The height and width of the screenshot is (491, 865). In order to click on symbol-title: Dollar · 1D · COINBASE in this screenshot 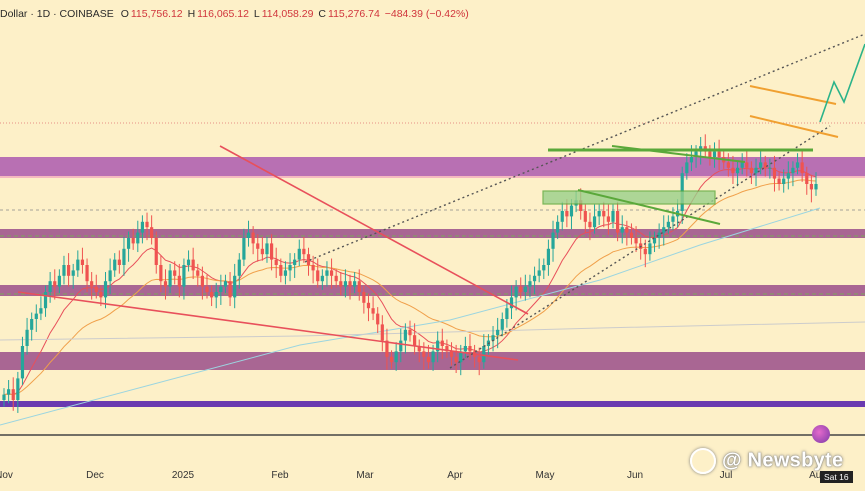, I will do `click(57, 14)`.